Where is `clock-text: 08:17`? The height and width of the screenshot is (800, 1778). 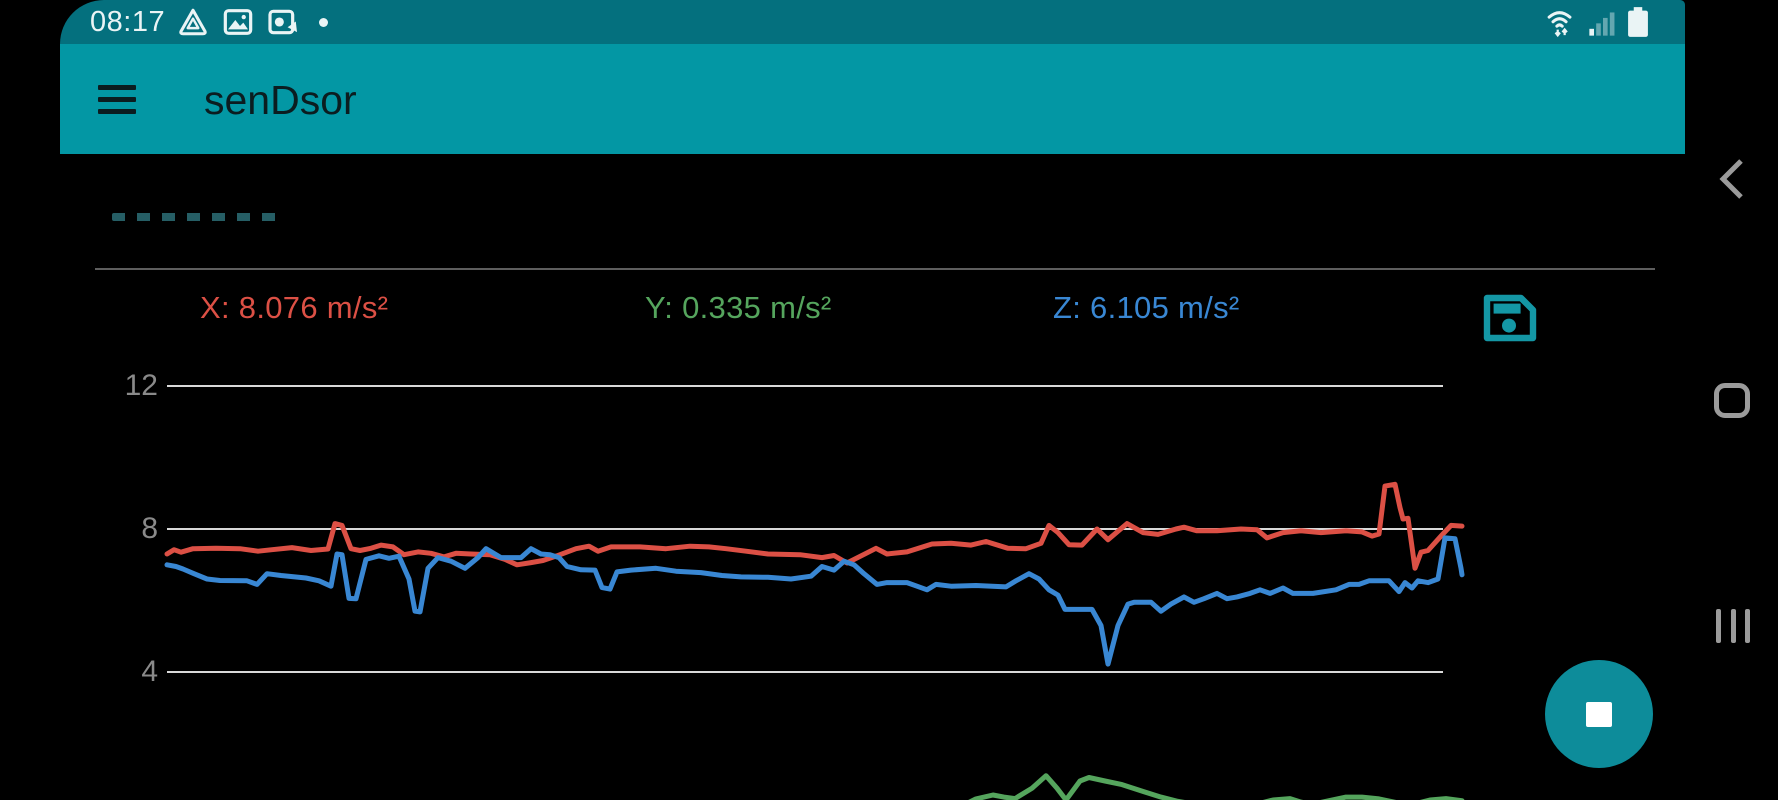
clock-text: 08:17 is located at coordinates (128, 21).